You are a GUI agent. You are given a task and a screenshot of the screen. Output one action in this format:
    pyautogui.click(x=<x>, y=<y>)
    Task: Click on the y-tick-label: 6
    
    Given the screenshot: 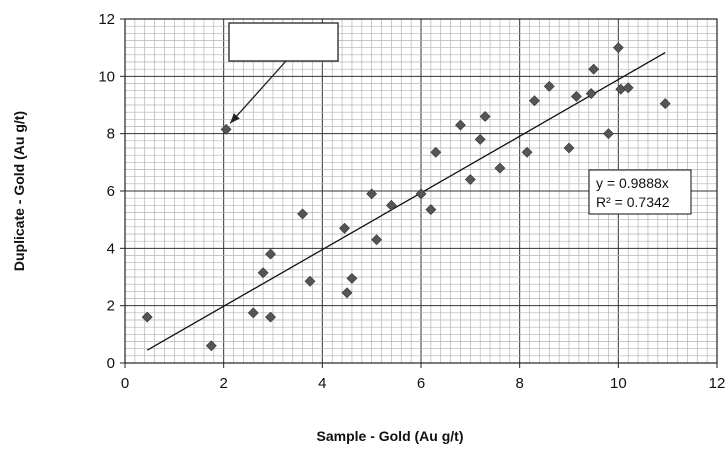 What is the action you would take?
    pyautogui.click(x=111, y=191)
    